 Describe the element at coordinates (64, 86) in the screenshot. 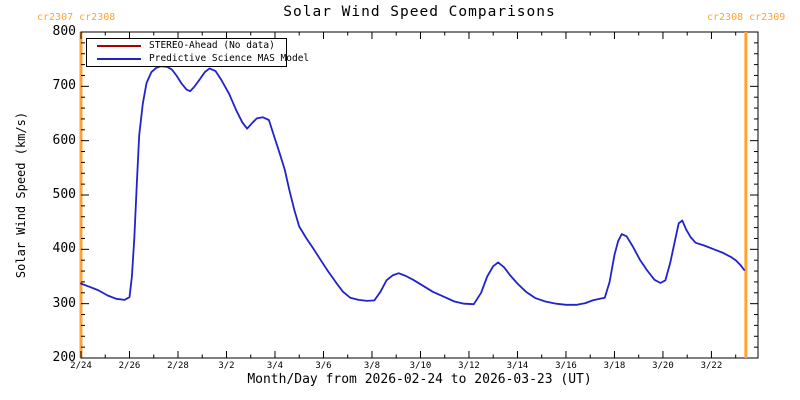

I see `y-tick-label: 700` at that location.